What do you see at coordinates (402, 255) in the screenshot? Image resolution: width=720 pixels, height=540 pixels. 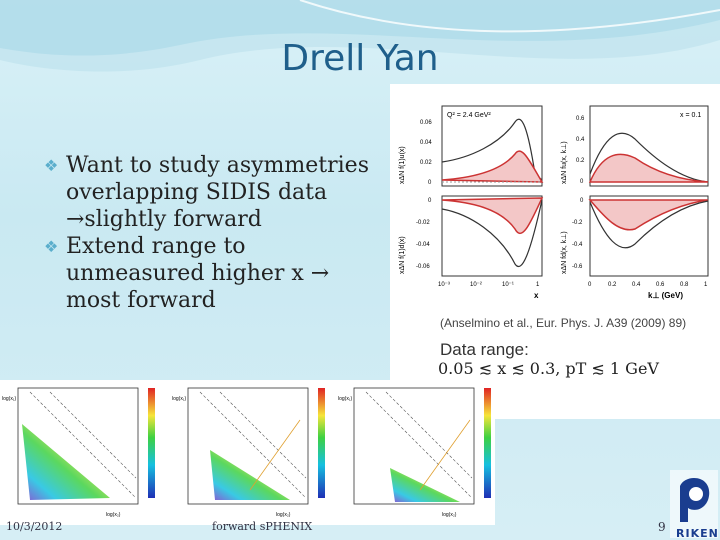 I see `y-axis-label: xΔN f(1)d(x)` at bounding box center [402, 255].